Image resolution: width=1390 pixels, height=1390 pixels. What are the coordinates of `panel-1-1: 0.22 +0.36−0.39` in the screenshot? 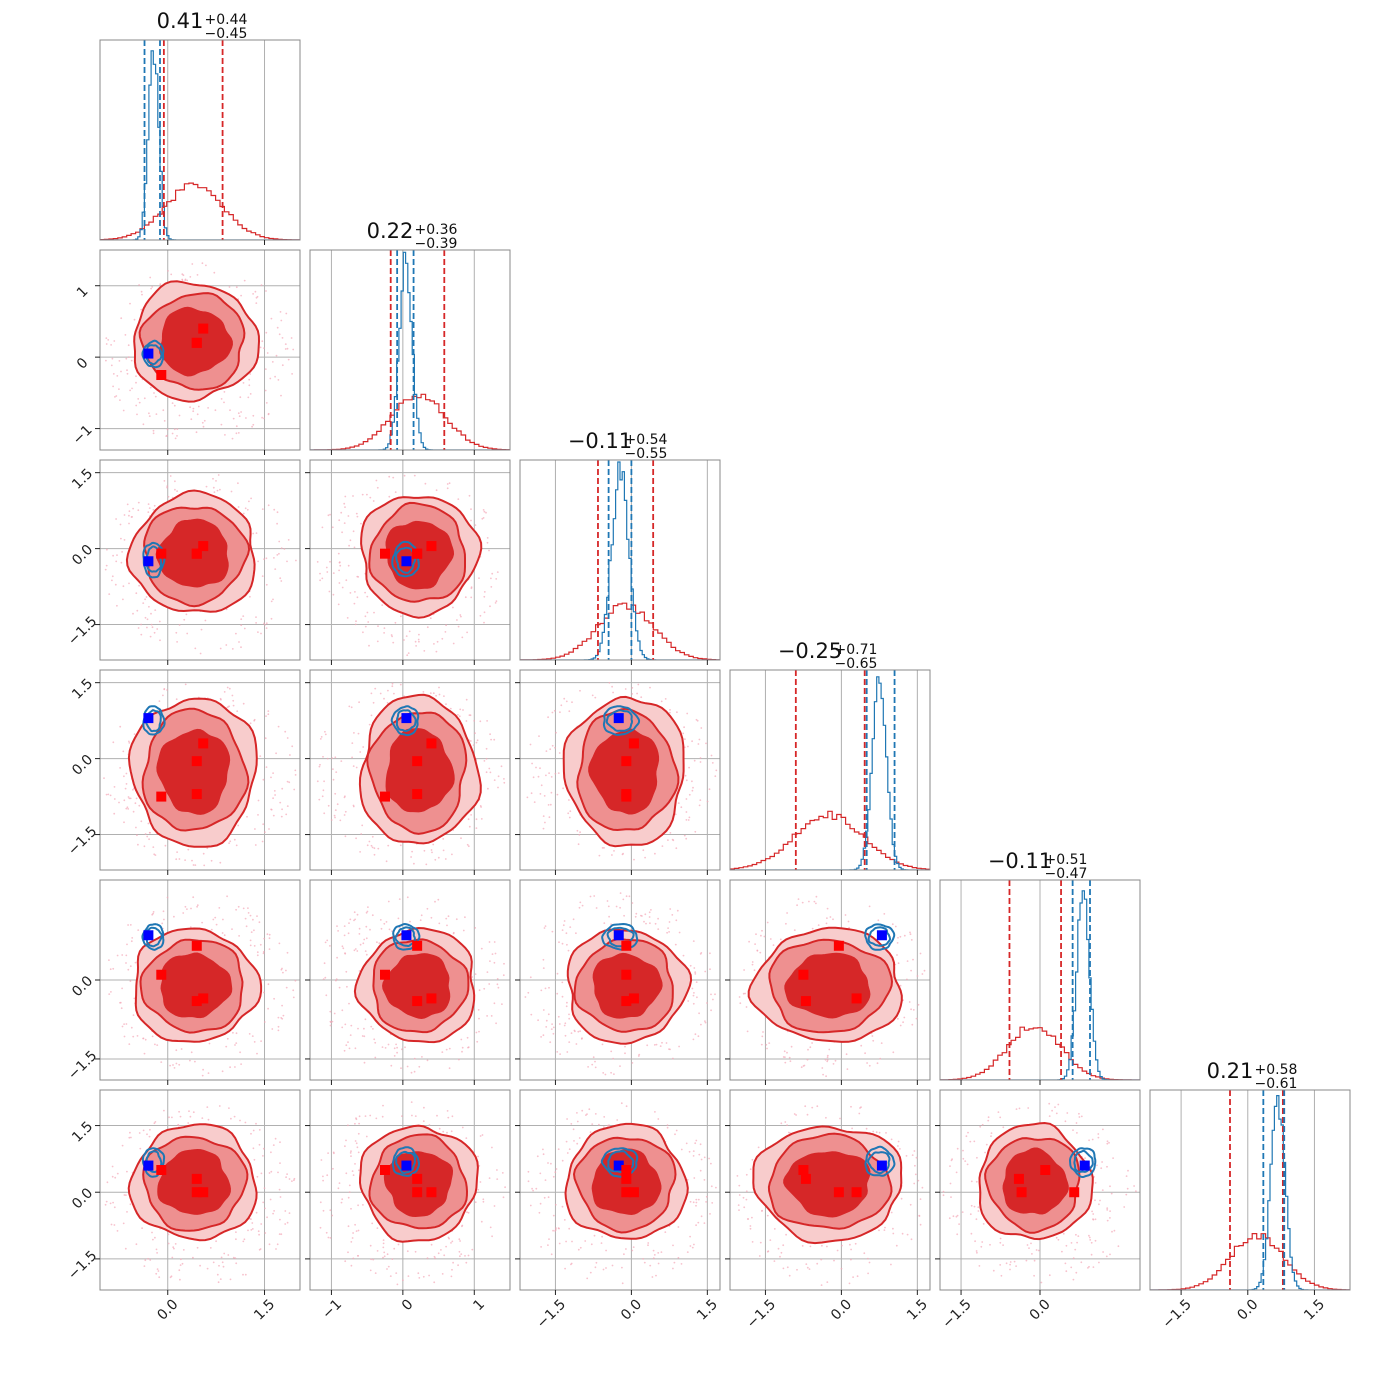 It's located at (410, 337).